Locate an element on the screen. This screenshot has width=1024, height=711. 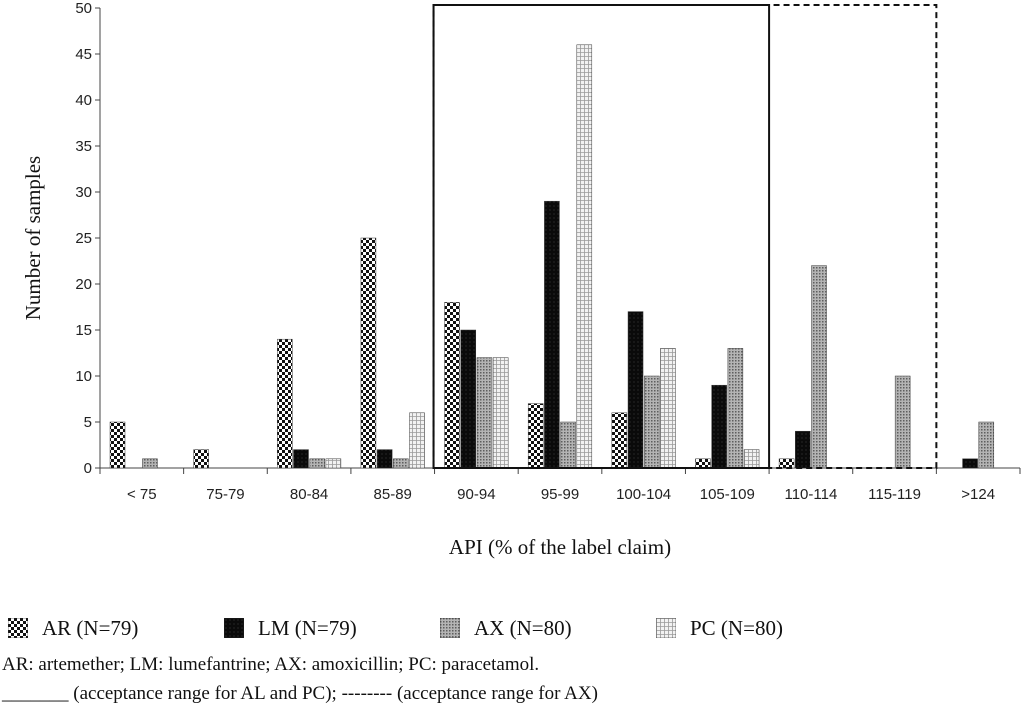
x-tick-label: 75-79 is located at coordinates (225, 494).